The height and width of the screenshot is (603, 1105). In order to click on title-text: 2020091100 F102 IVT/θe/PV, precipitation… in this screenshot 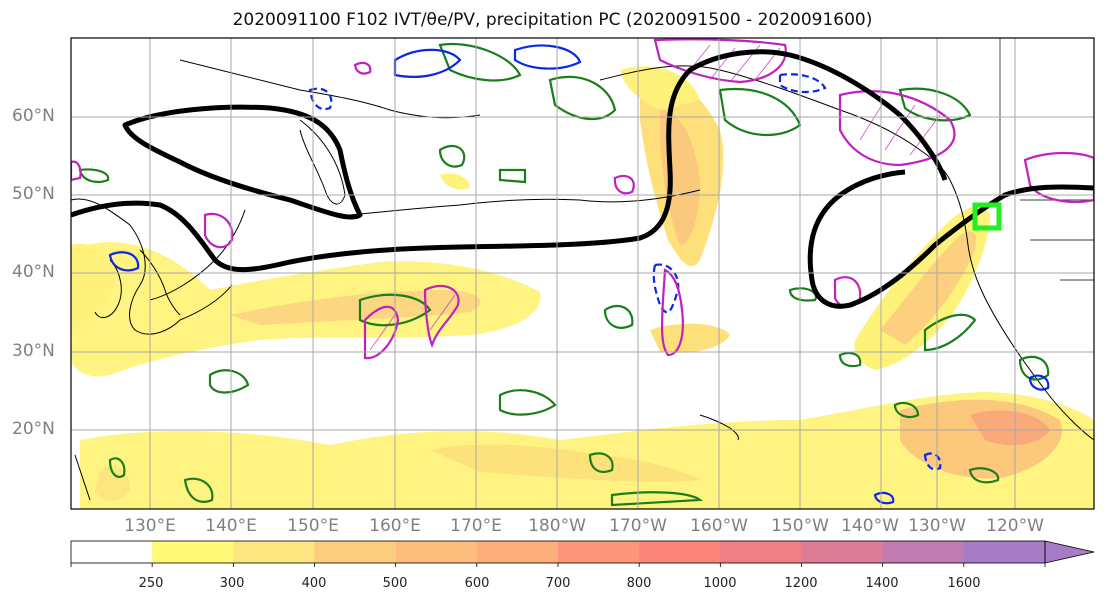, I will do `click(552, 20)`.